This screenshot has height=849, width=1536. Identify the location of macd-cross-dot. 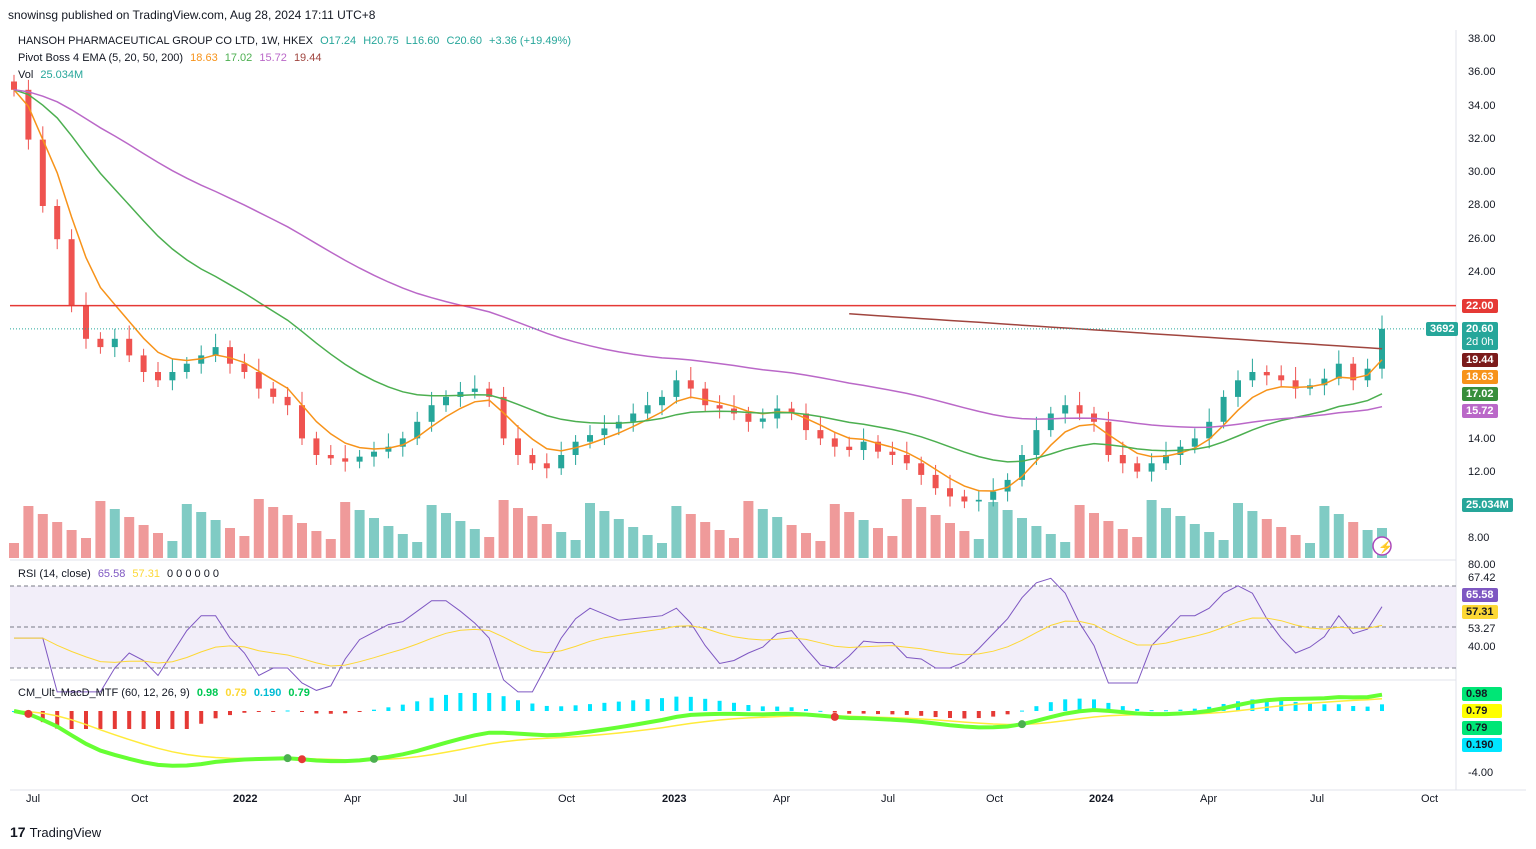
(1022, 724).